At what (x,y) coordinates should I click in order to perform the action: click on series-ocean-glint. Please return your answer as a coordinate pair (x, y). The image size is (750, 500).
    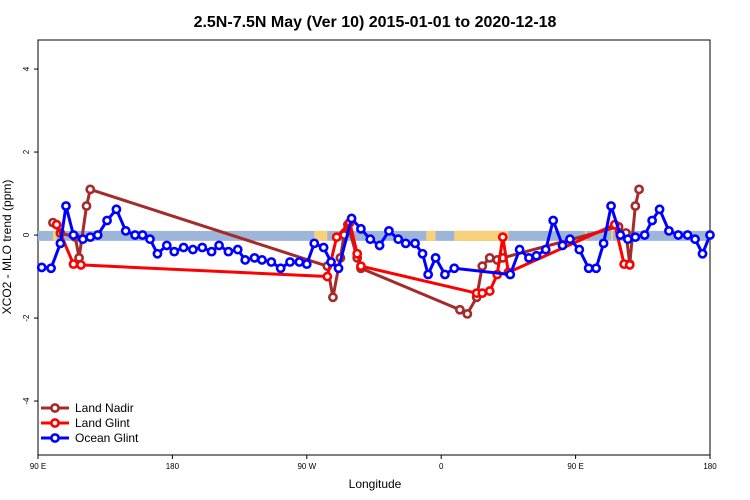
    Looking at the image, I should click on (375, 240).